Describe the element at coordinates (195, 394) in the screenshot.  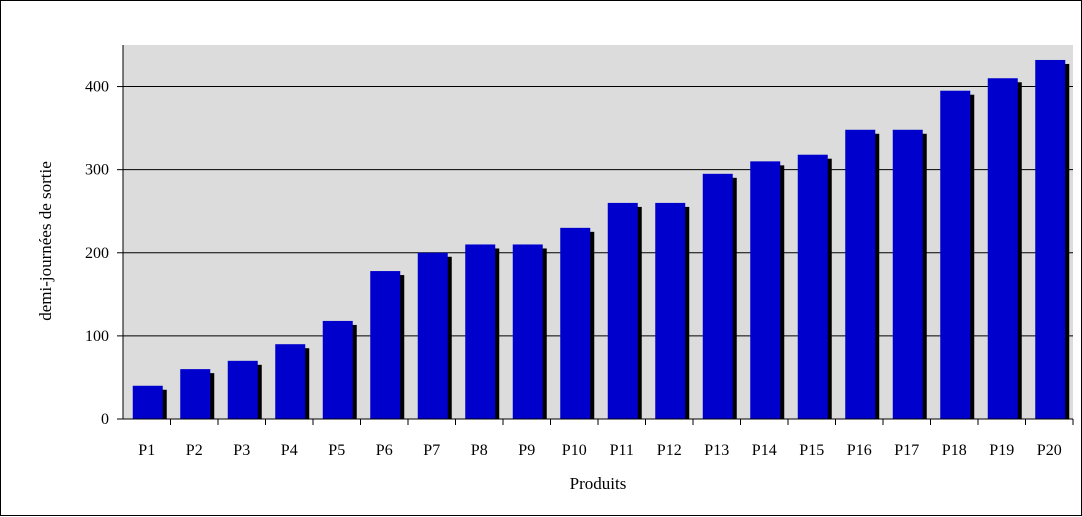
I see `bar-p2` at that location.